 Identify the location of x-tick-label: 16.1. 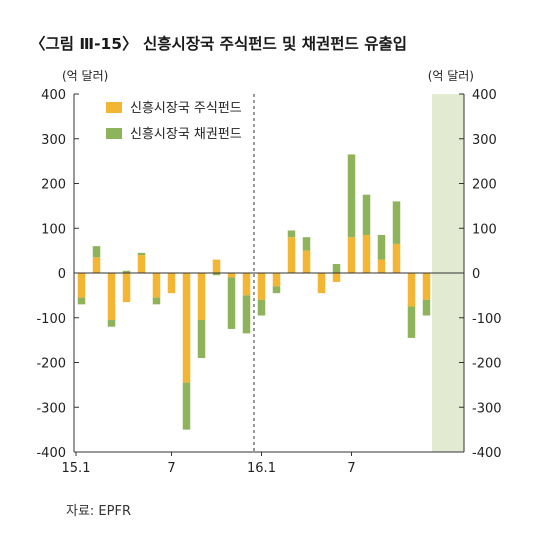
(261, 468).